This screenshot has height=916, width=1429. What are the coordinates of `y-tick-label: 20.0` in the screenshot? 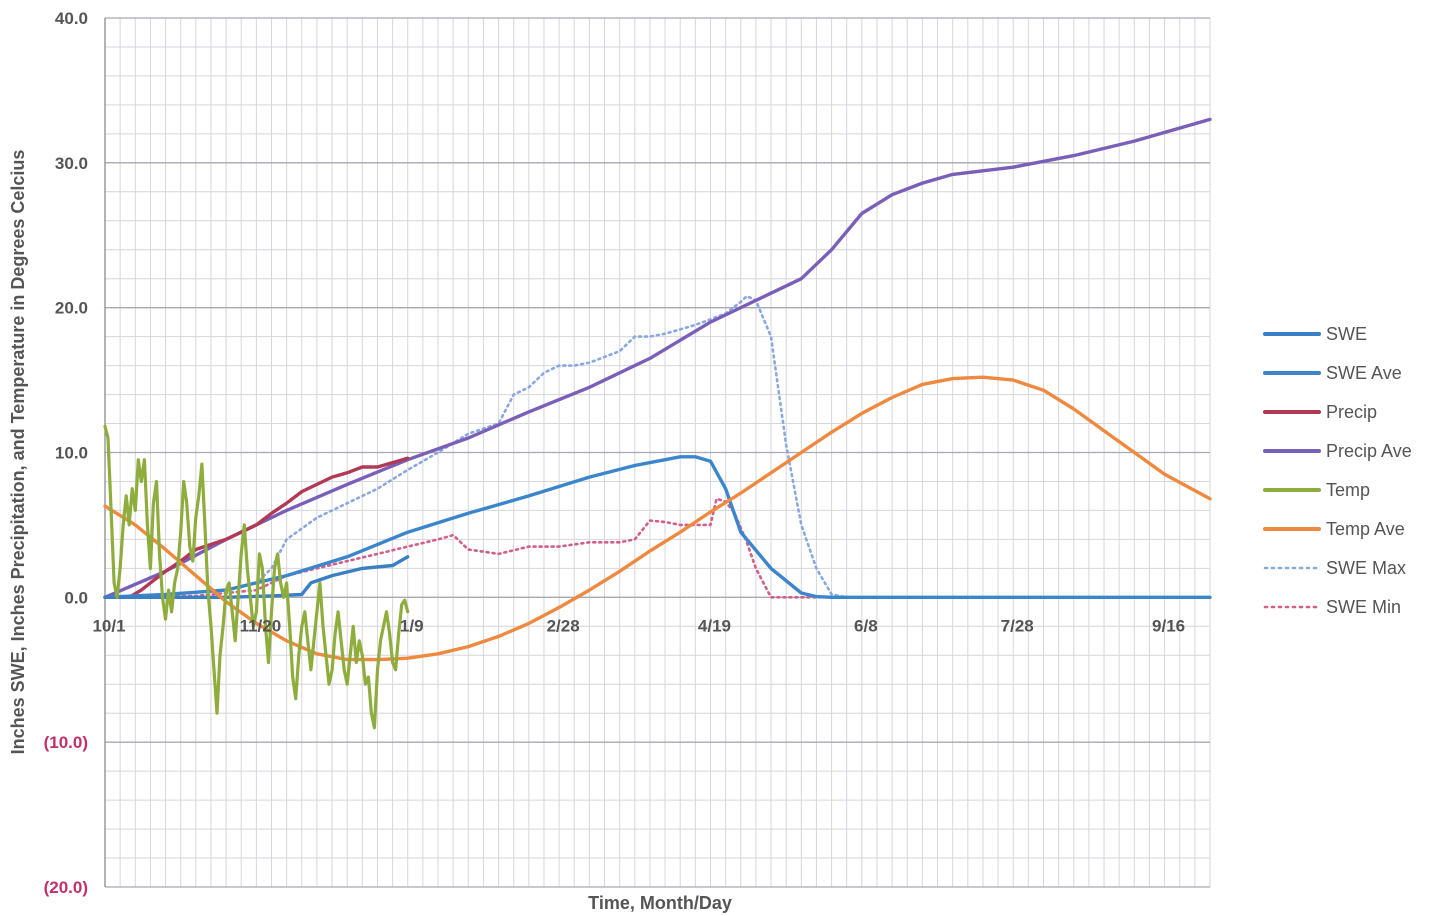 It's located at (71, 308).